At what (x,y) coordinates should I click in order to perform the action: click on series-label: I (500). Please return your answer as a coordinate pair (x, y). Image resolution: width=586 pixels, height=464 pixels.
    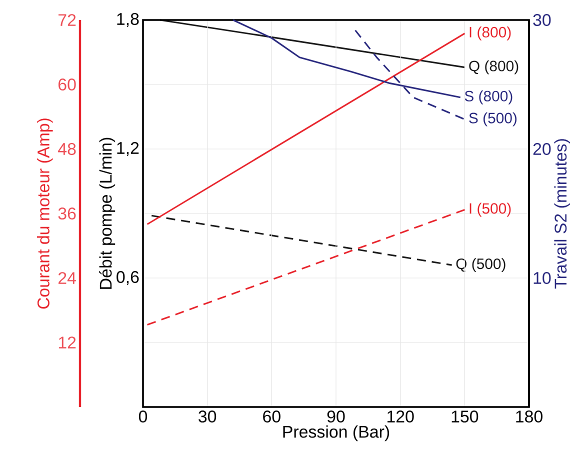
    Looking at the image, I should click on (490, 209).